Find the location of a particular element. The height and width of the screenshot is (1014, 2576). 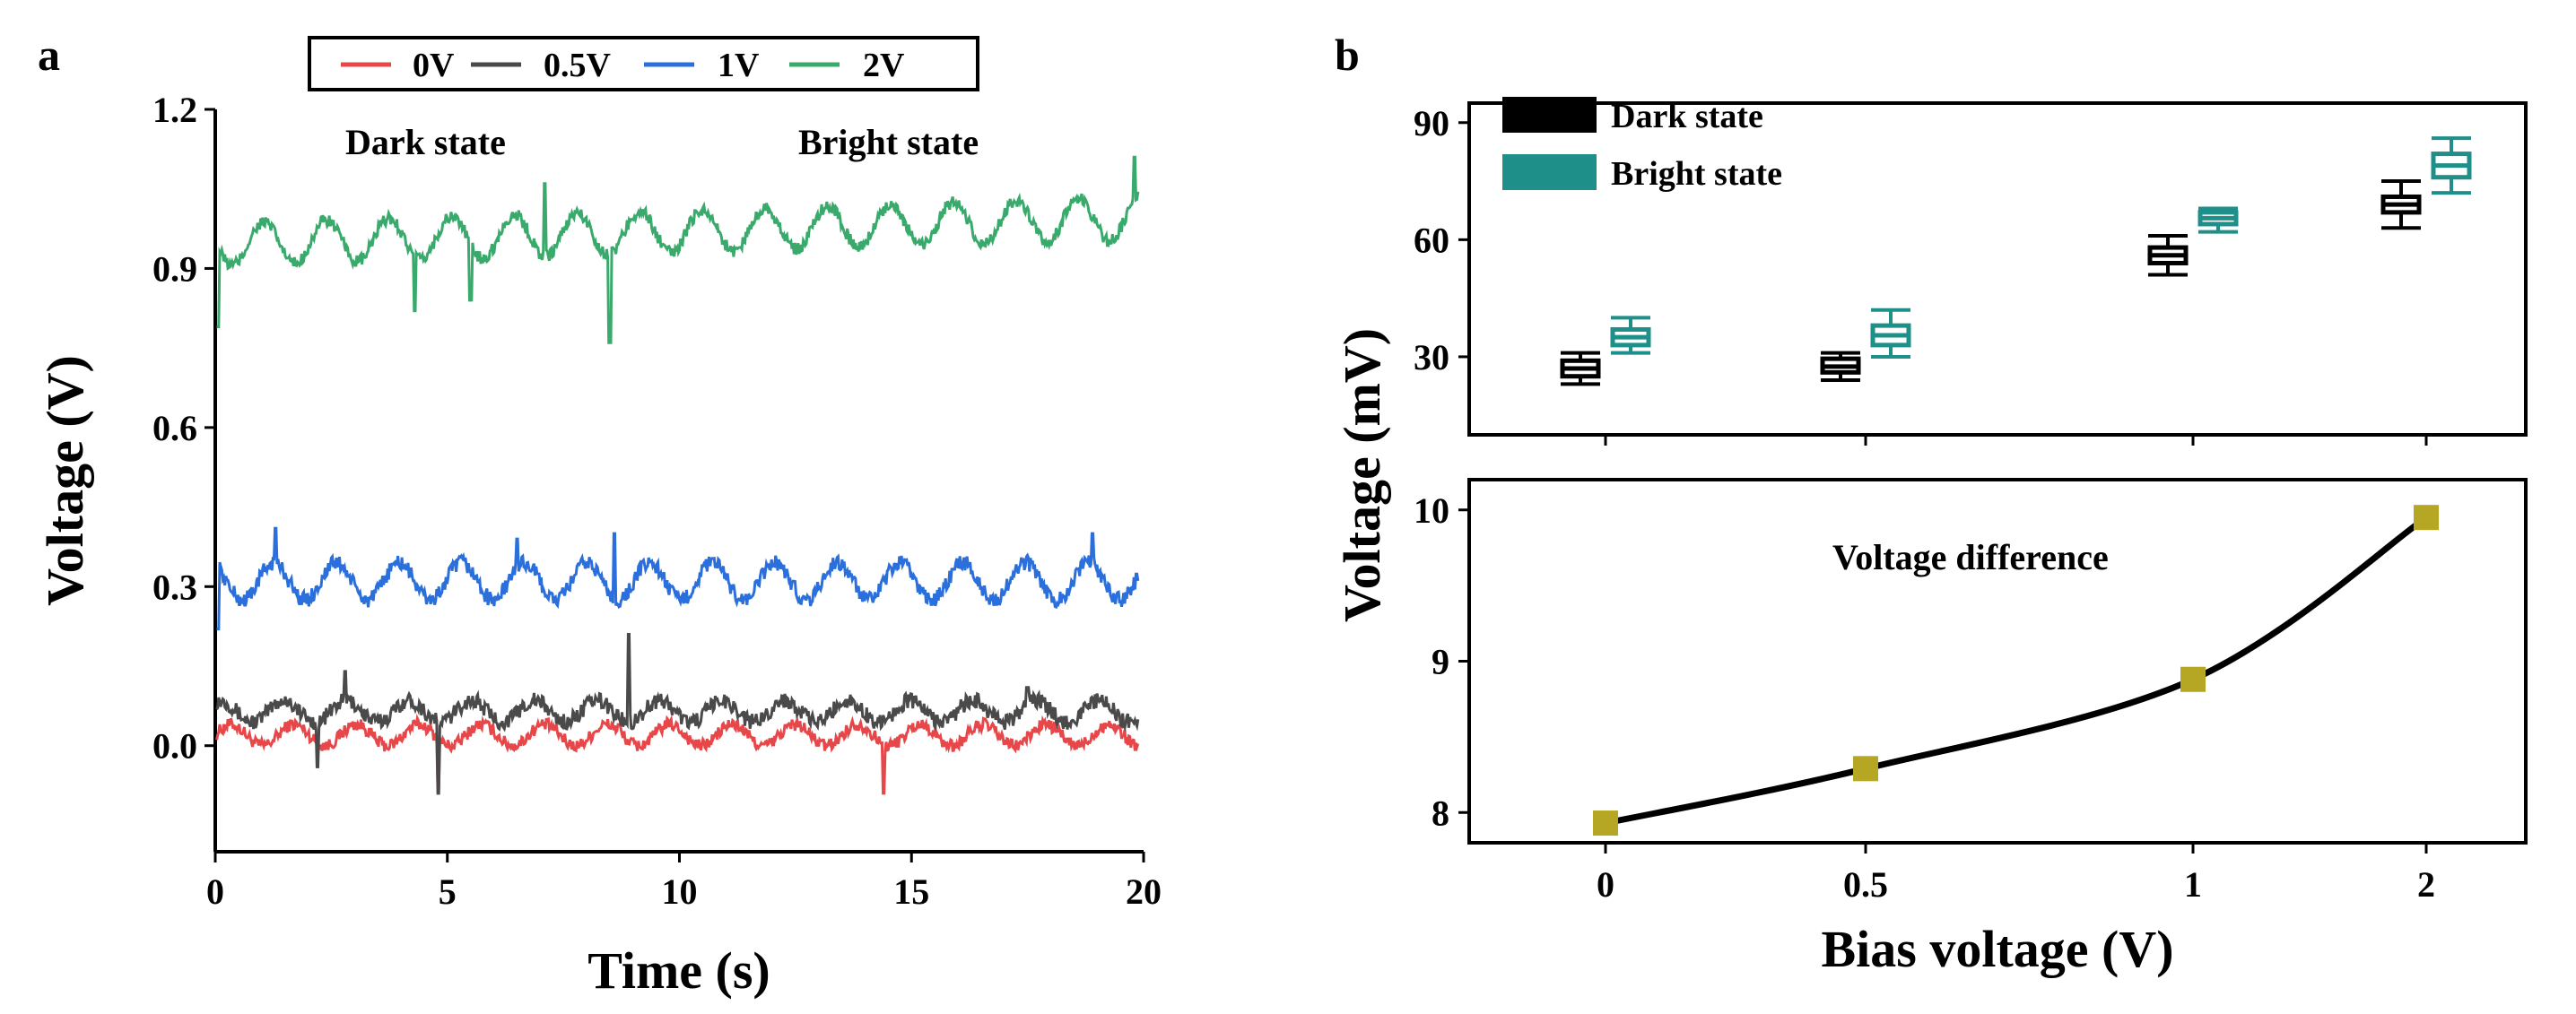

box-bright-state-0.5 is located at coordinates (1890, 333).